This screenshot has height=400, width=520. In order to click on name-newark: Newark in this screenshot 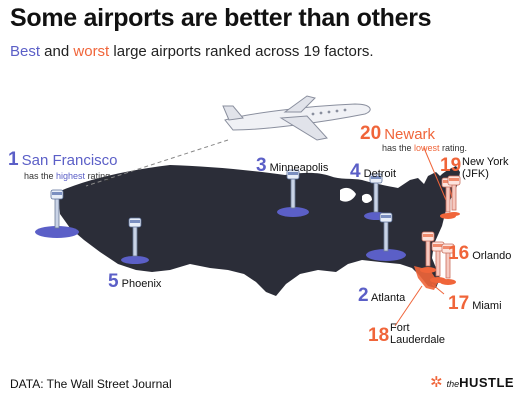, I will do `click(410, 134)`.